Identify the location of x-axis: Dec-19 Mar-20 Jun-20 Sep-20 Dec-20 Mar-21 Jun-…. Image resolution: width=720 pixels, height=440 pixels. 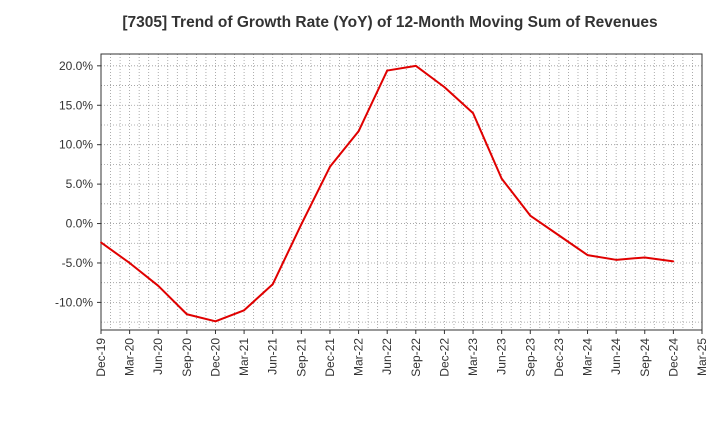
(401, 353).